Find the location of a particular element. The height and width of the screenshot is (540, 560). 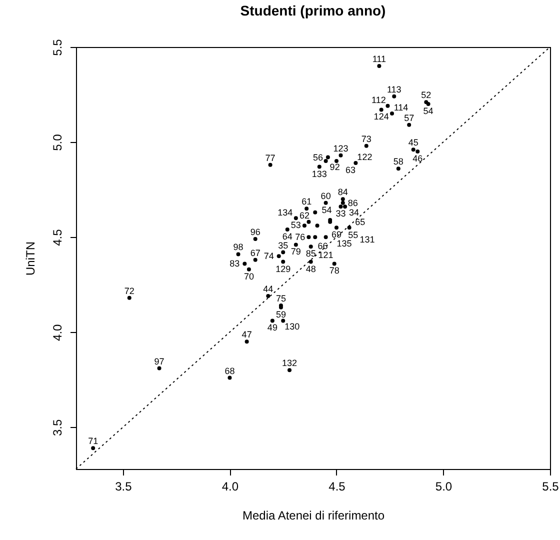

annotation: 49 is located at coordinates (272, 327).